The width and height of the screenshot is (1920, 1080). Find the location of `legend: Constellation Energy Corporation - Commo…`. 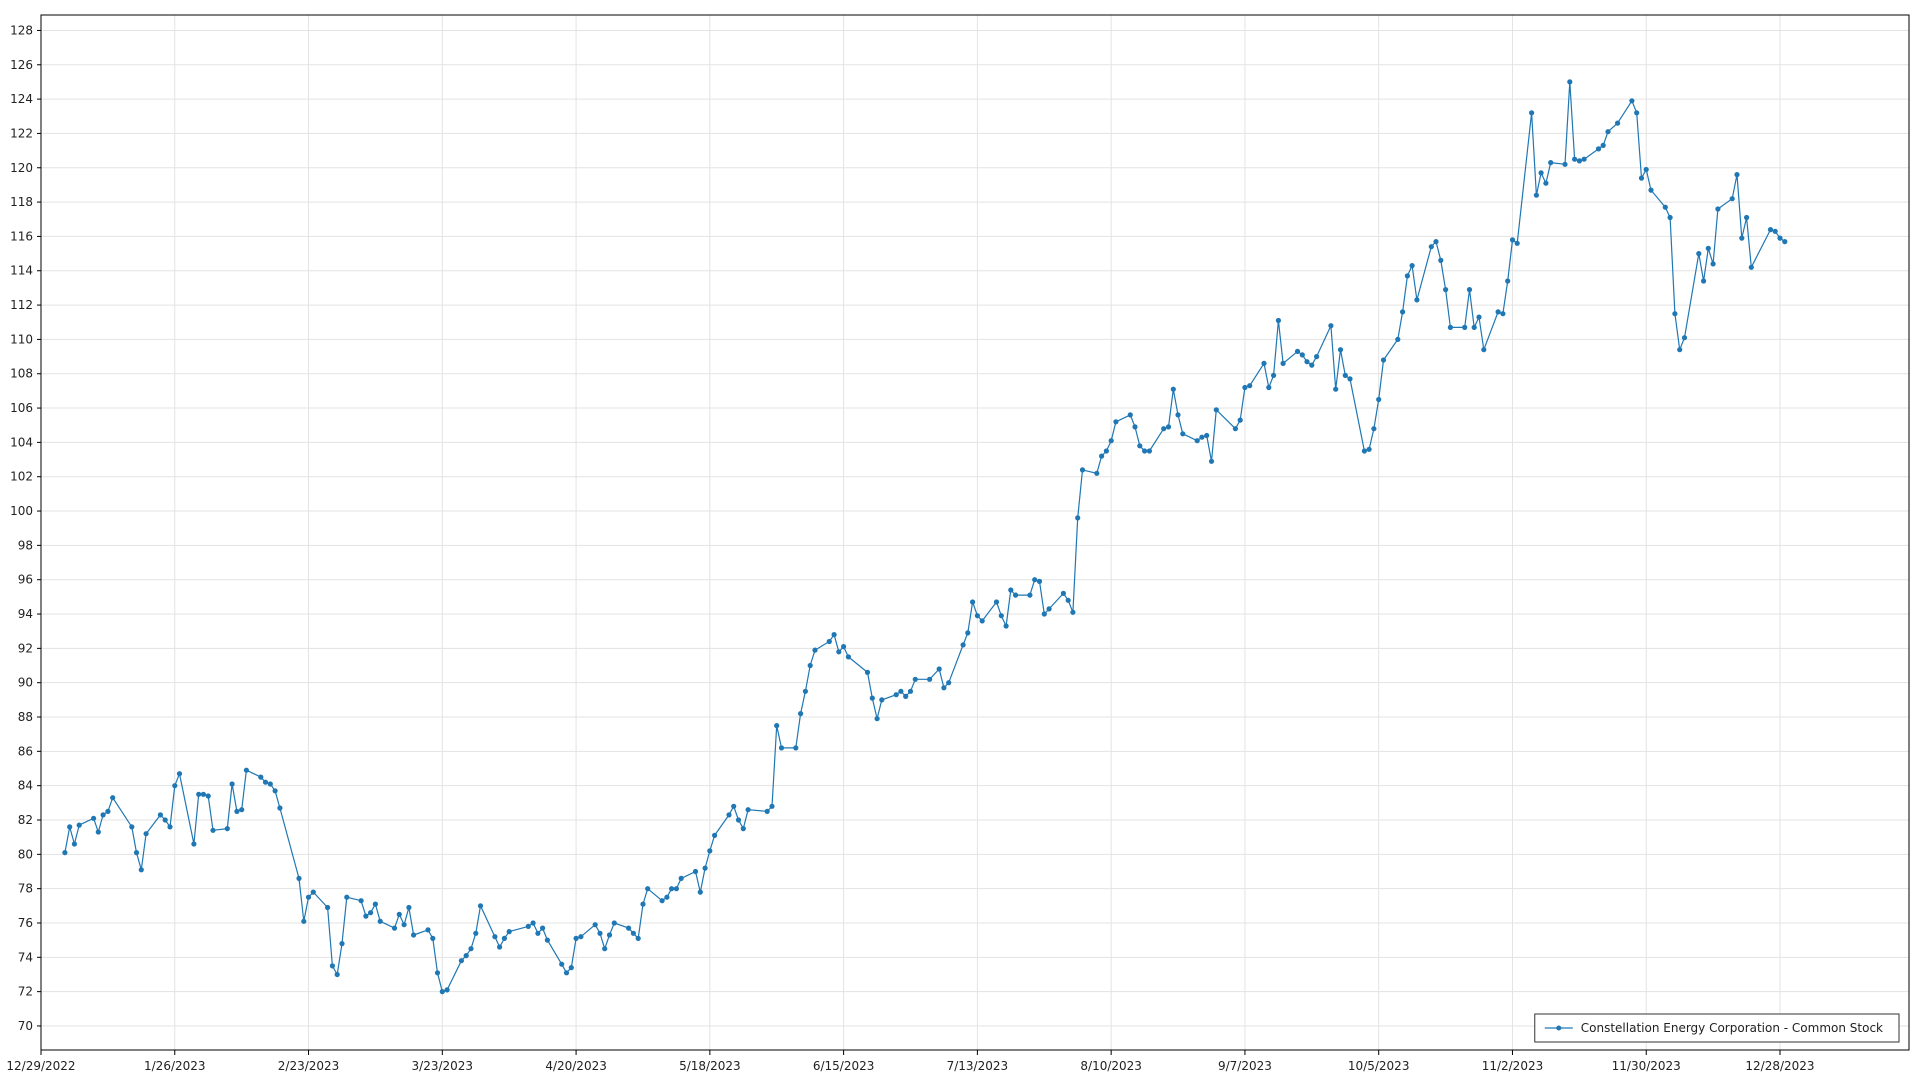

legend: Constellation Energy Corporation - Commo… is located at coordinates (1717, 1028).